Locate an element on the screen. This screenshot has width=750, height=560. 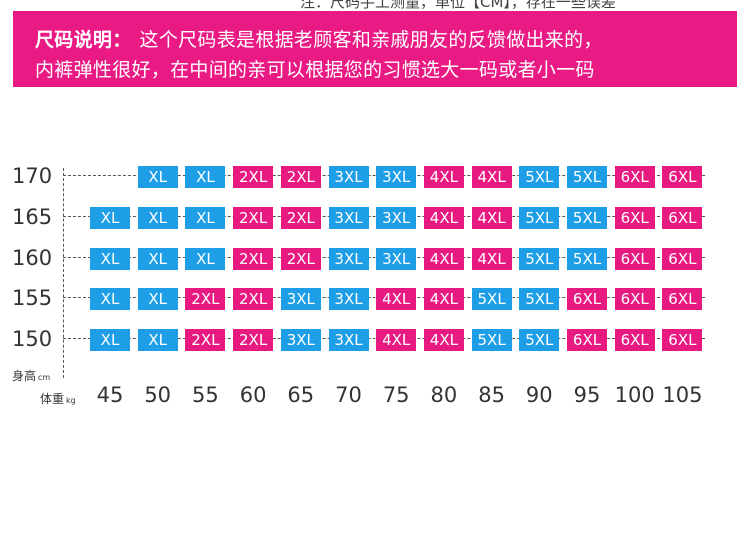
weight-tick-label: 50 is located at coordinates (158, 395).